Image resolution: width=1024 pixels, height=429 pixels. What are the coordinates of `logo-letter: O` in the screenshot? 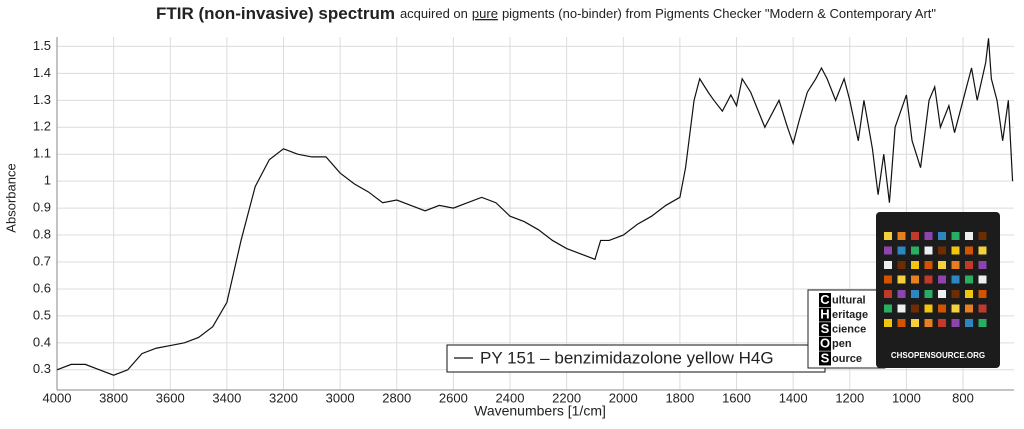 It's located at (825, 343).